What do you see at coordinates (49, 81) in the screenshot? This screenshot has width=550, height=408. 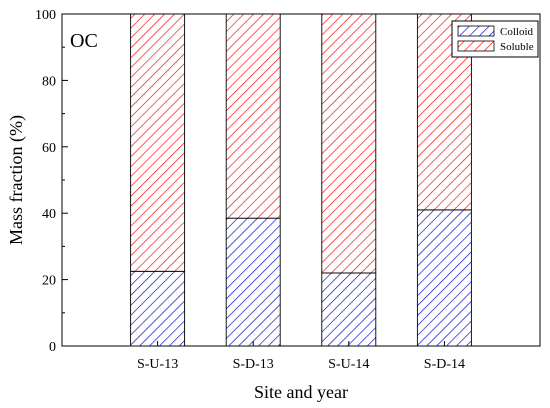 I see `y-tick-label: 80` at bounding box center [49, 81].